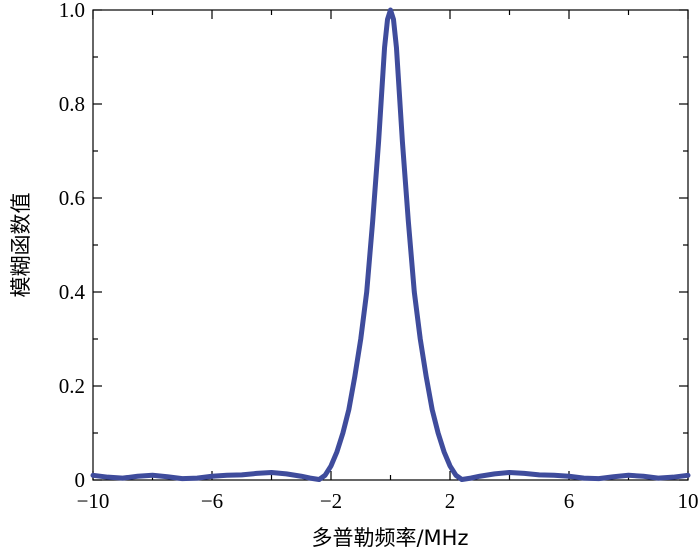 This screenshot has height=551, width=700. Describe the element at coordinates (212, 501) in the screenshot. I see `x-tick-label: −6` at that location.